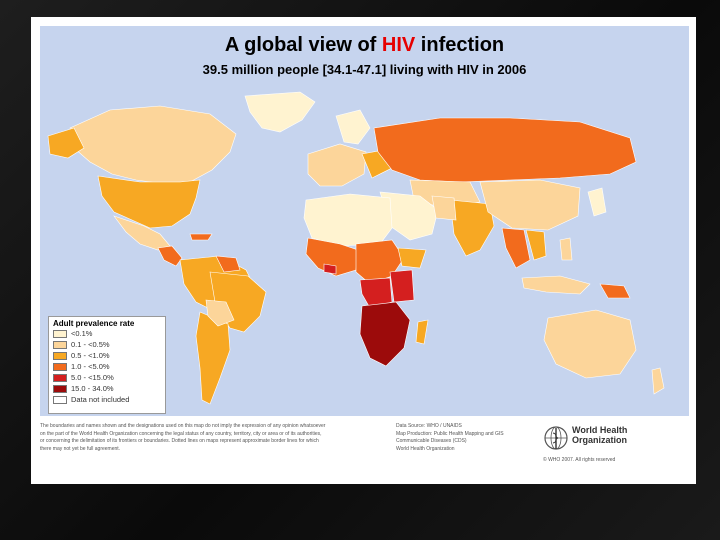  I want to click on china, so click(530, 205).